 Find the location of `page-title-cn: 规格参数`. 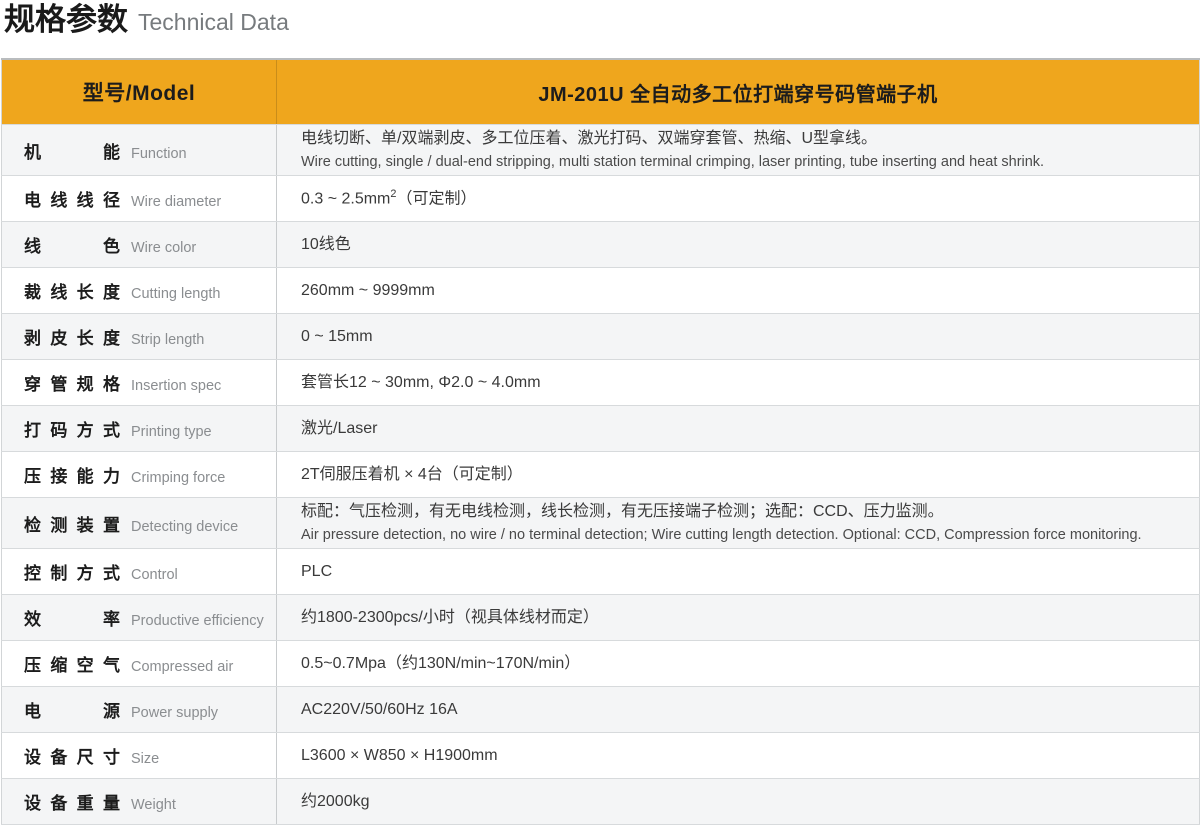

page-title-cn: 规格参数 is located at coordinates (66, 19).